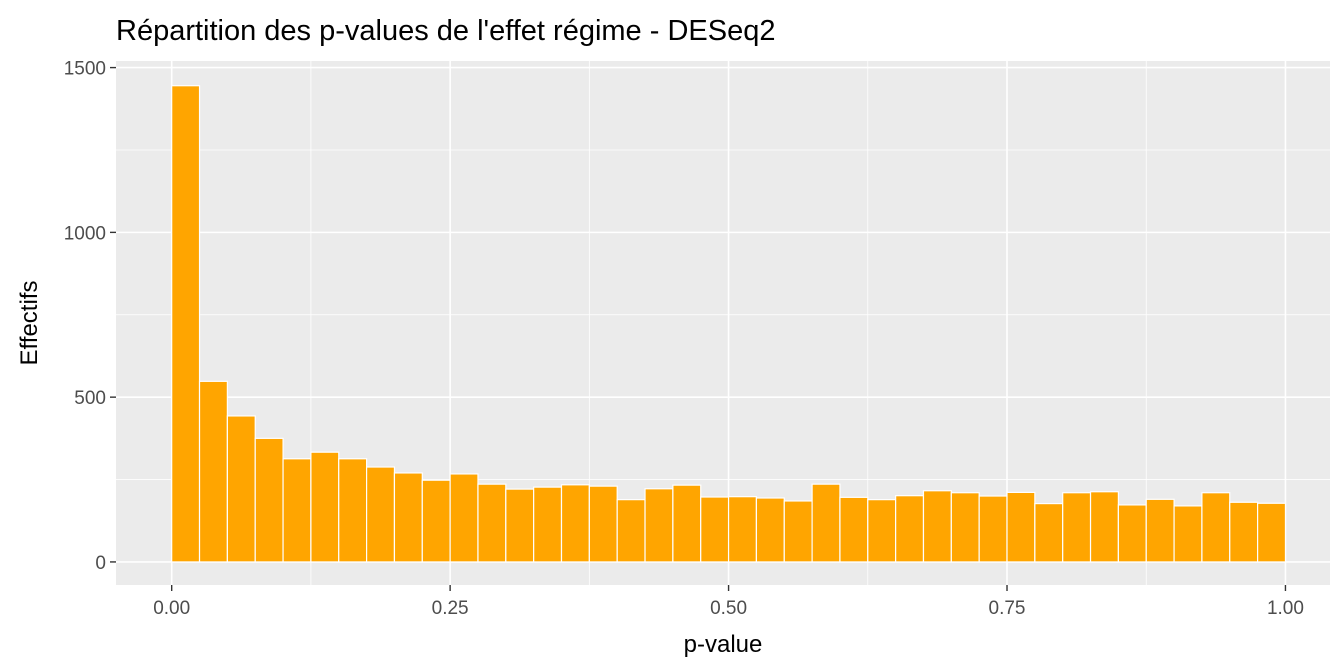 This screenshot has width=1344, height=672. I want to click on y-tick-label: 500, so click(90, 398).